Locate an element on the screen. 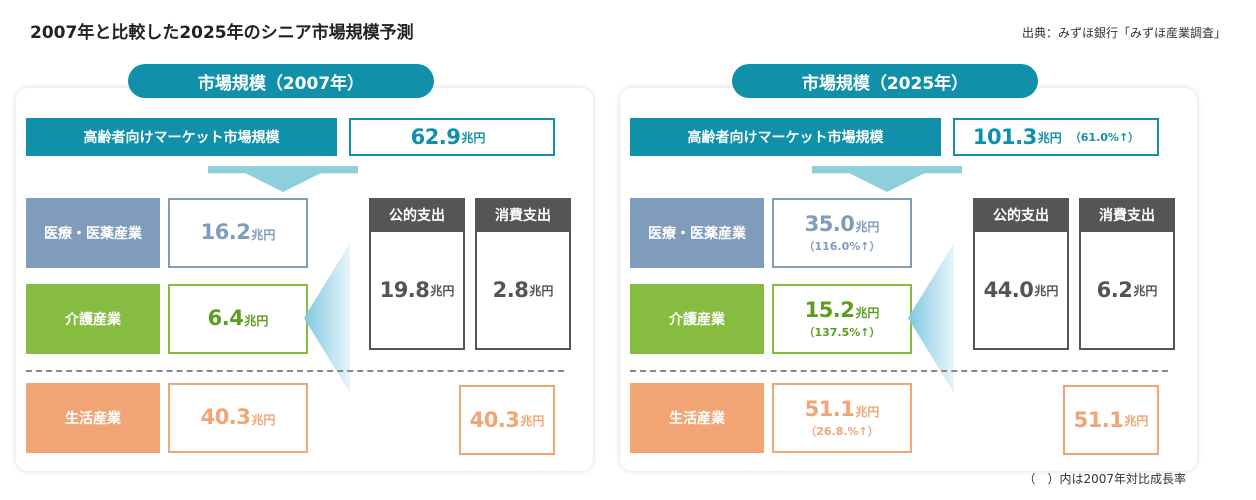  public-value: 44.0 is located at coordinates (1008, 290).